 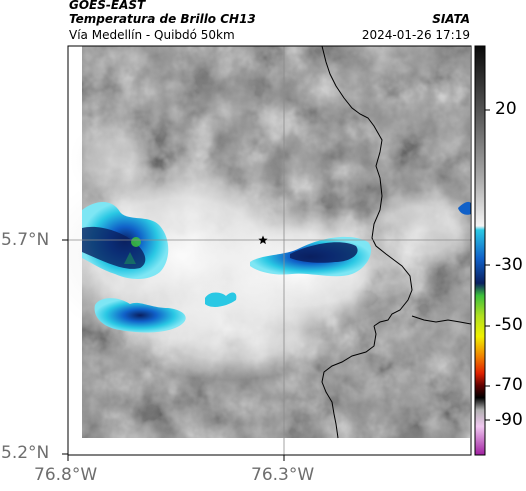 What do you see at coordinates (25, 453) in the screenshot?
I see `lat-tick-label: 5.2°N` at bounding box center [25, 453].